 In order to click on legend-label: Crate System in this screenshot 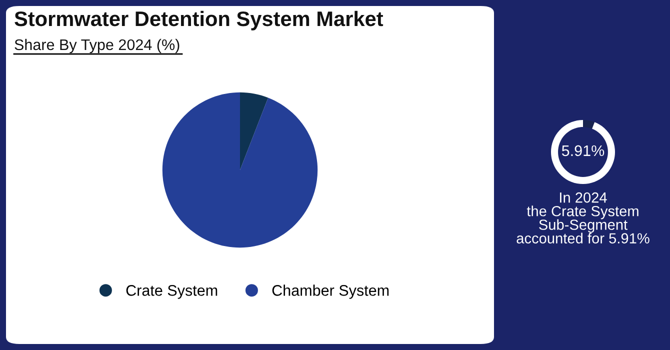, I will do `click(172, 292)`.